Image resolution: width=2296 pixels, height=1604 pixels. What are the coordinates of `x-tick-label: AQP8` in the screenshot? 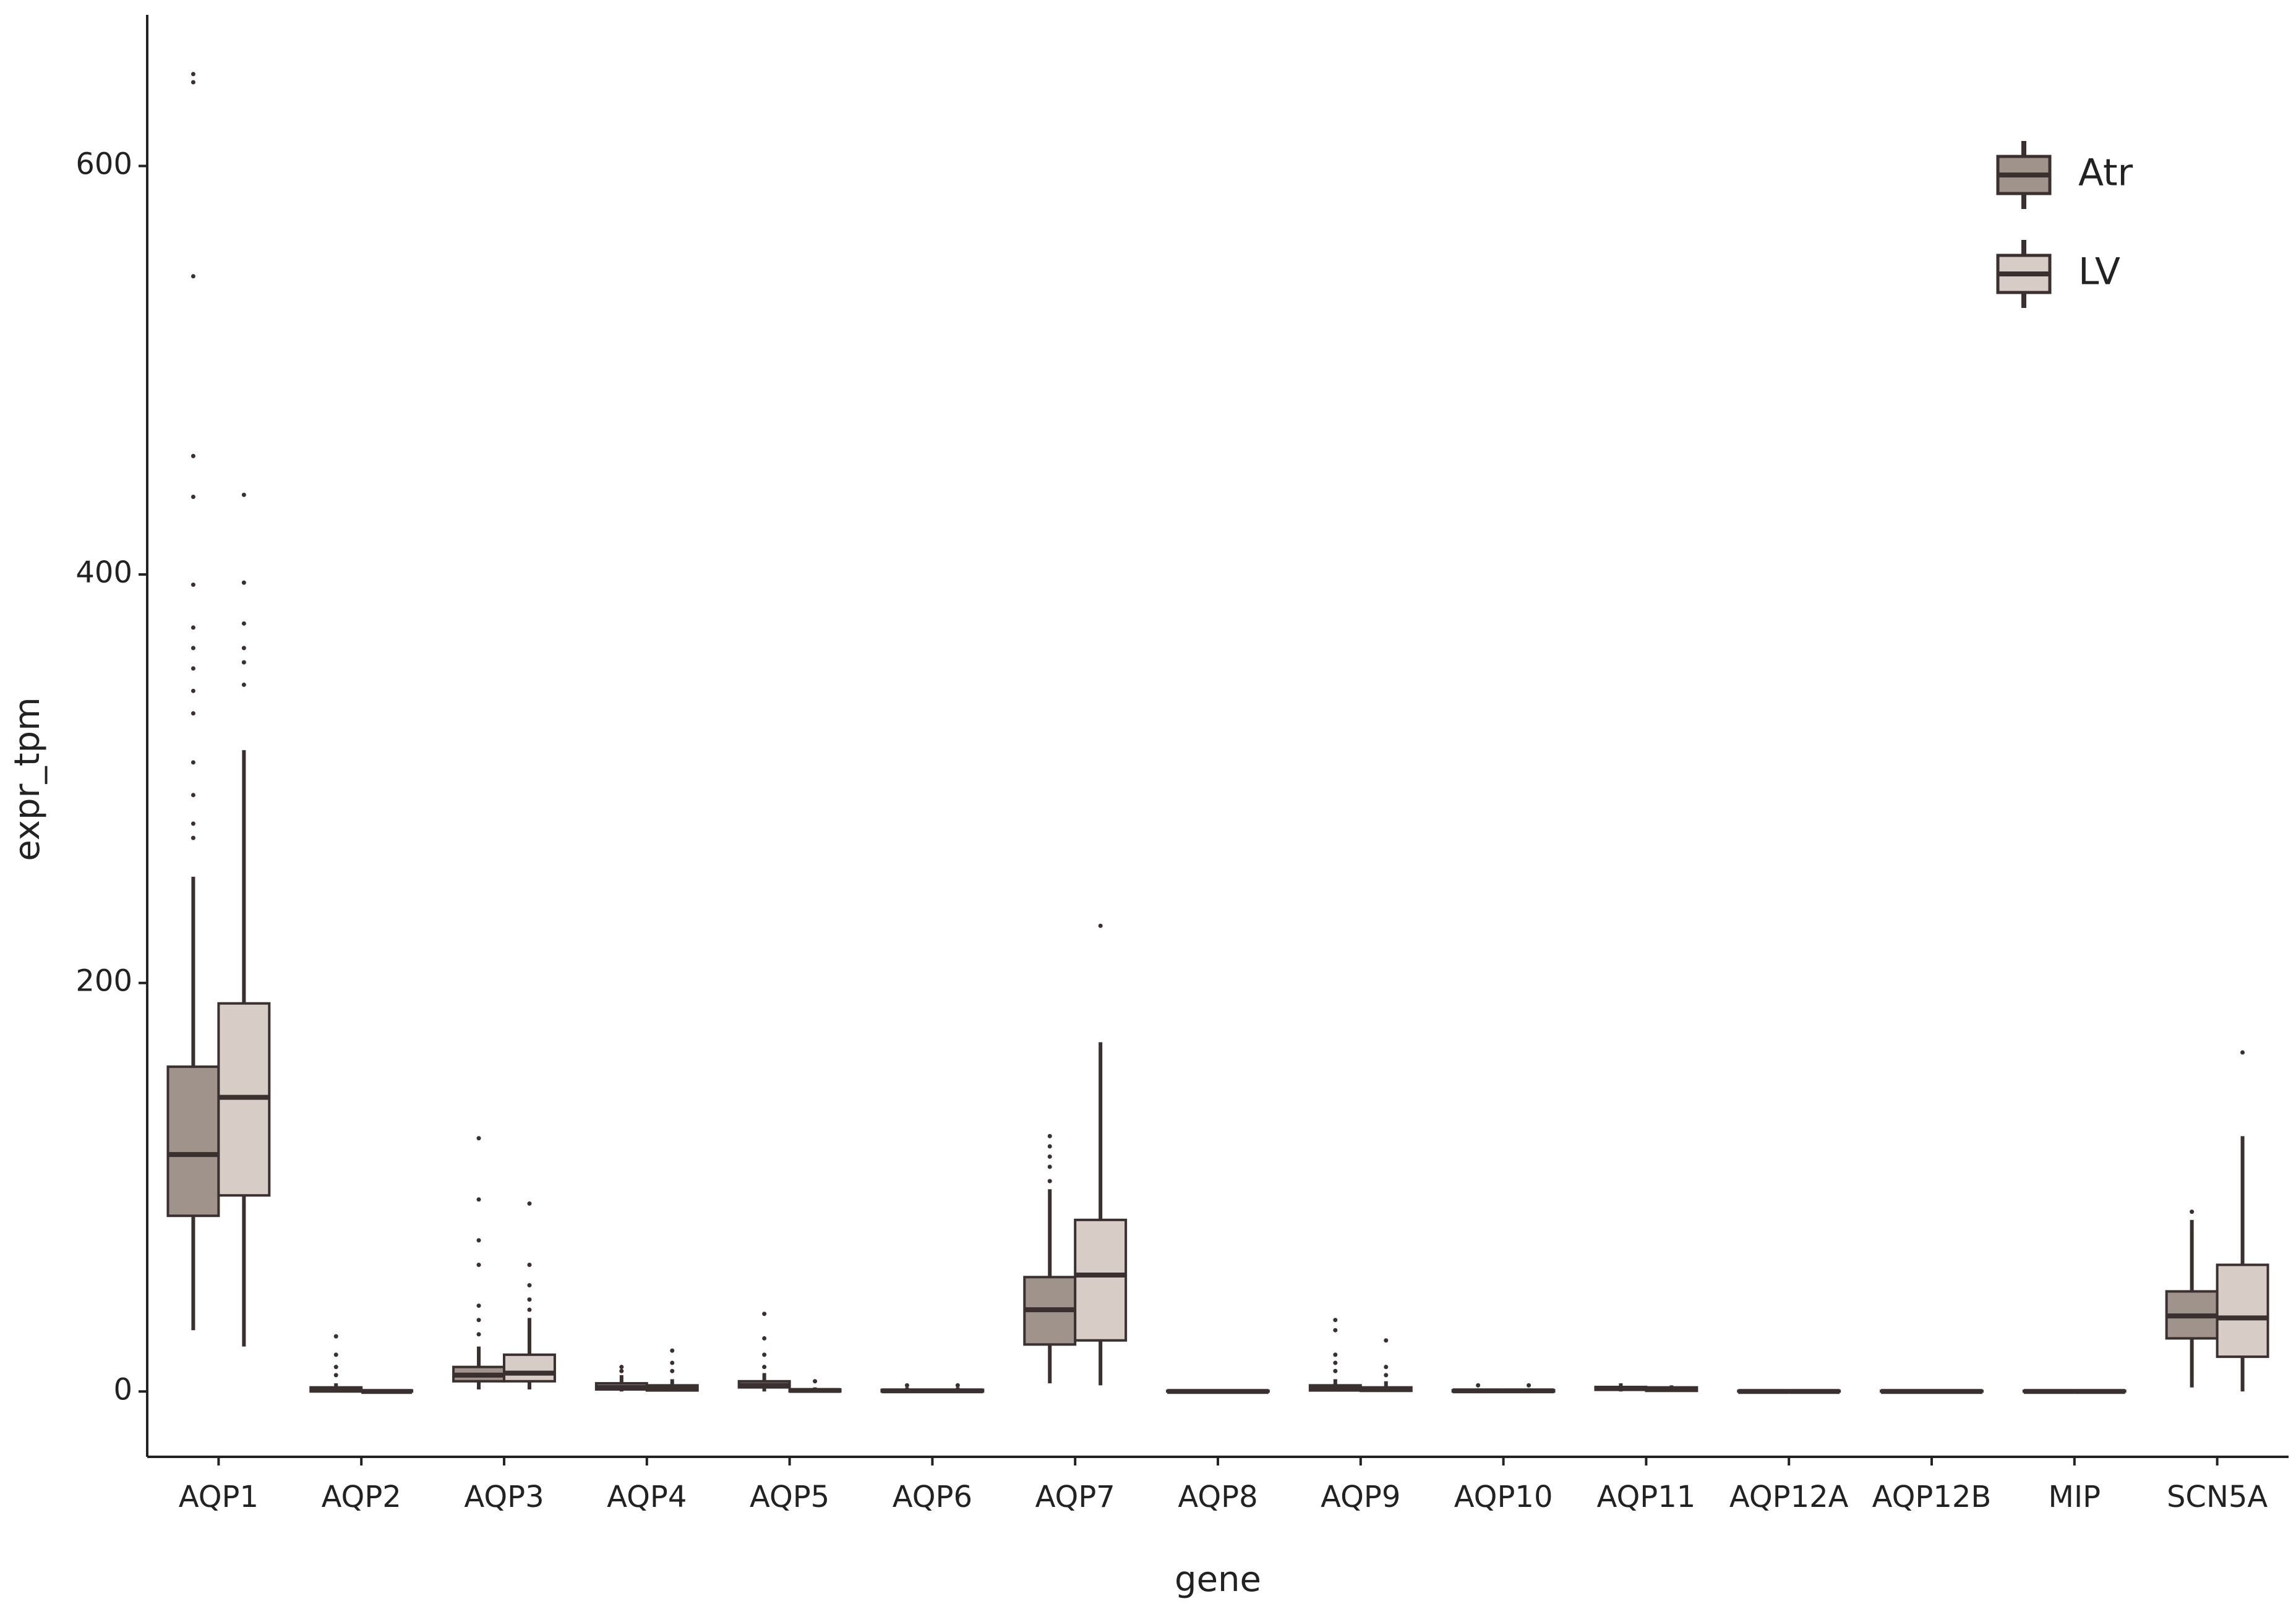 It's located at (1217, 1497).